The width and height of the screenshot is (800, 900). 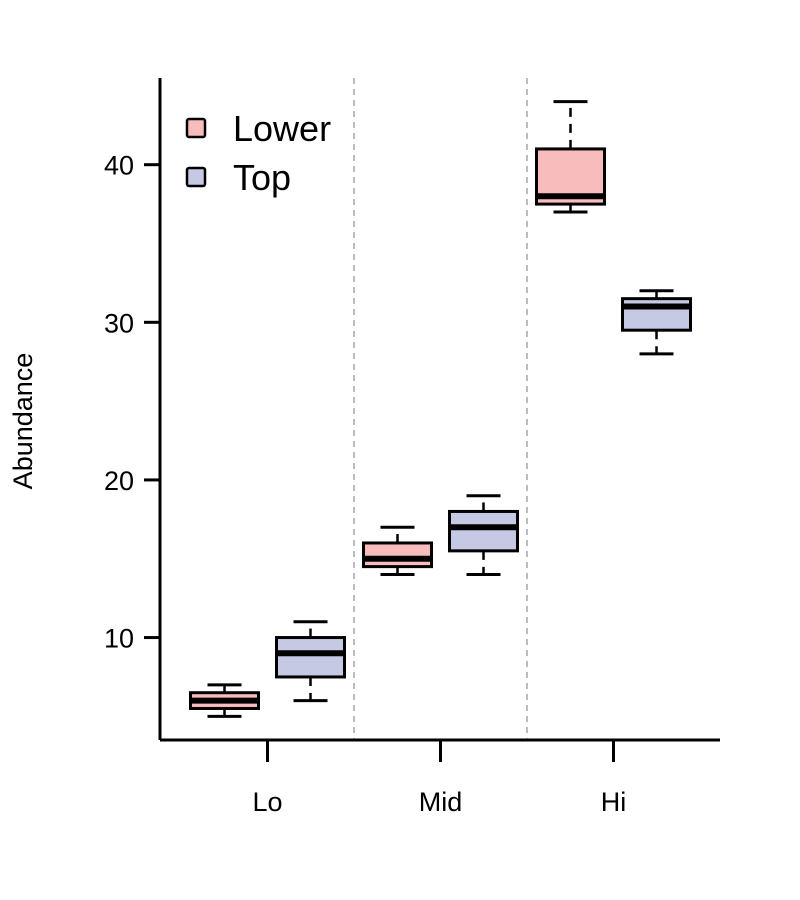 I want to click on y-tick-label: 40, so click(x=119, y=166).